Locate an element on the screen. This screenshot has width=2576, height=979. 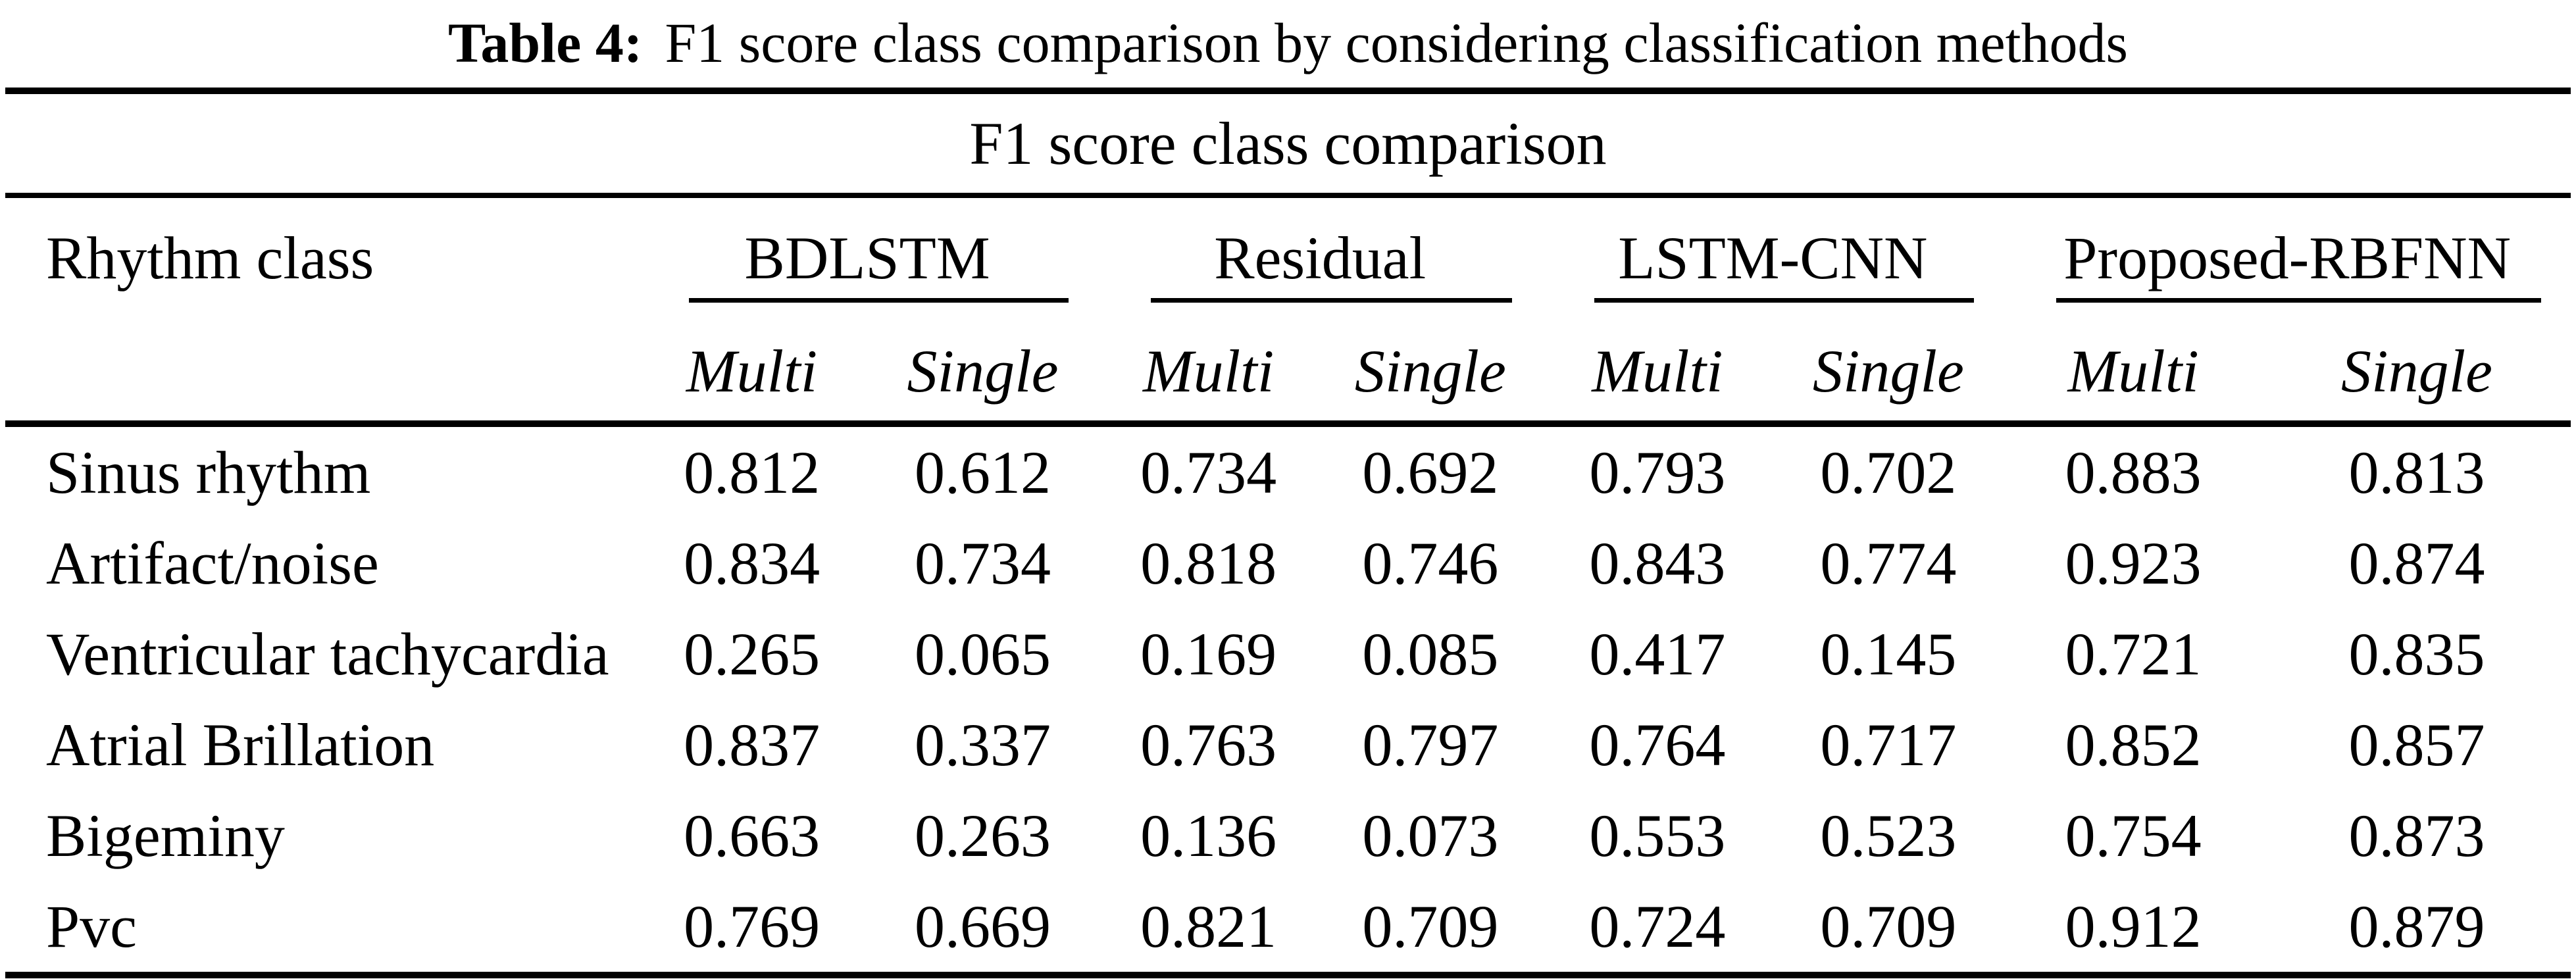
cell-value: 0.073 is located at coordinates (1430, 836).